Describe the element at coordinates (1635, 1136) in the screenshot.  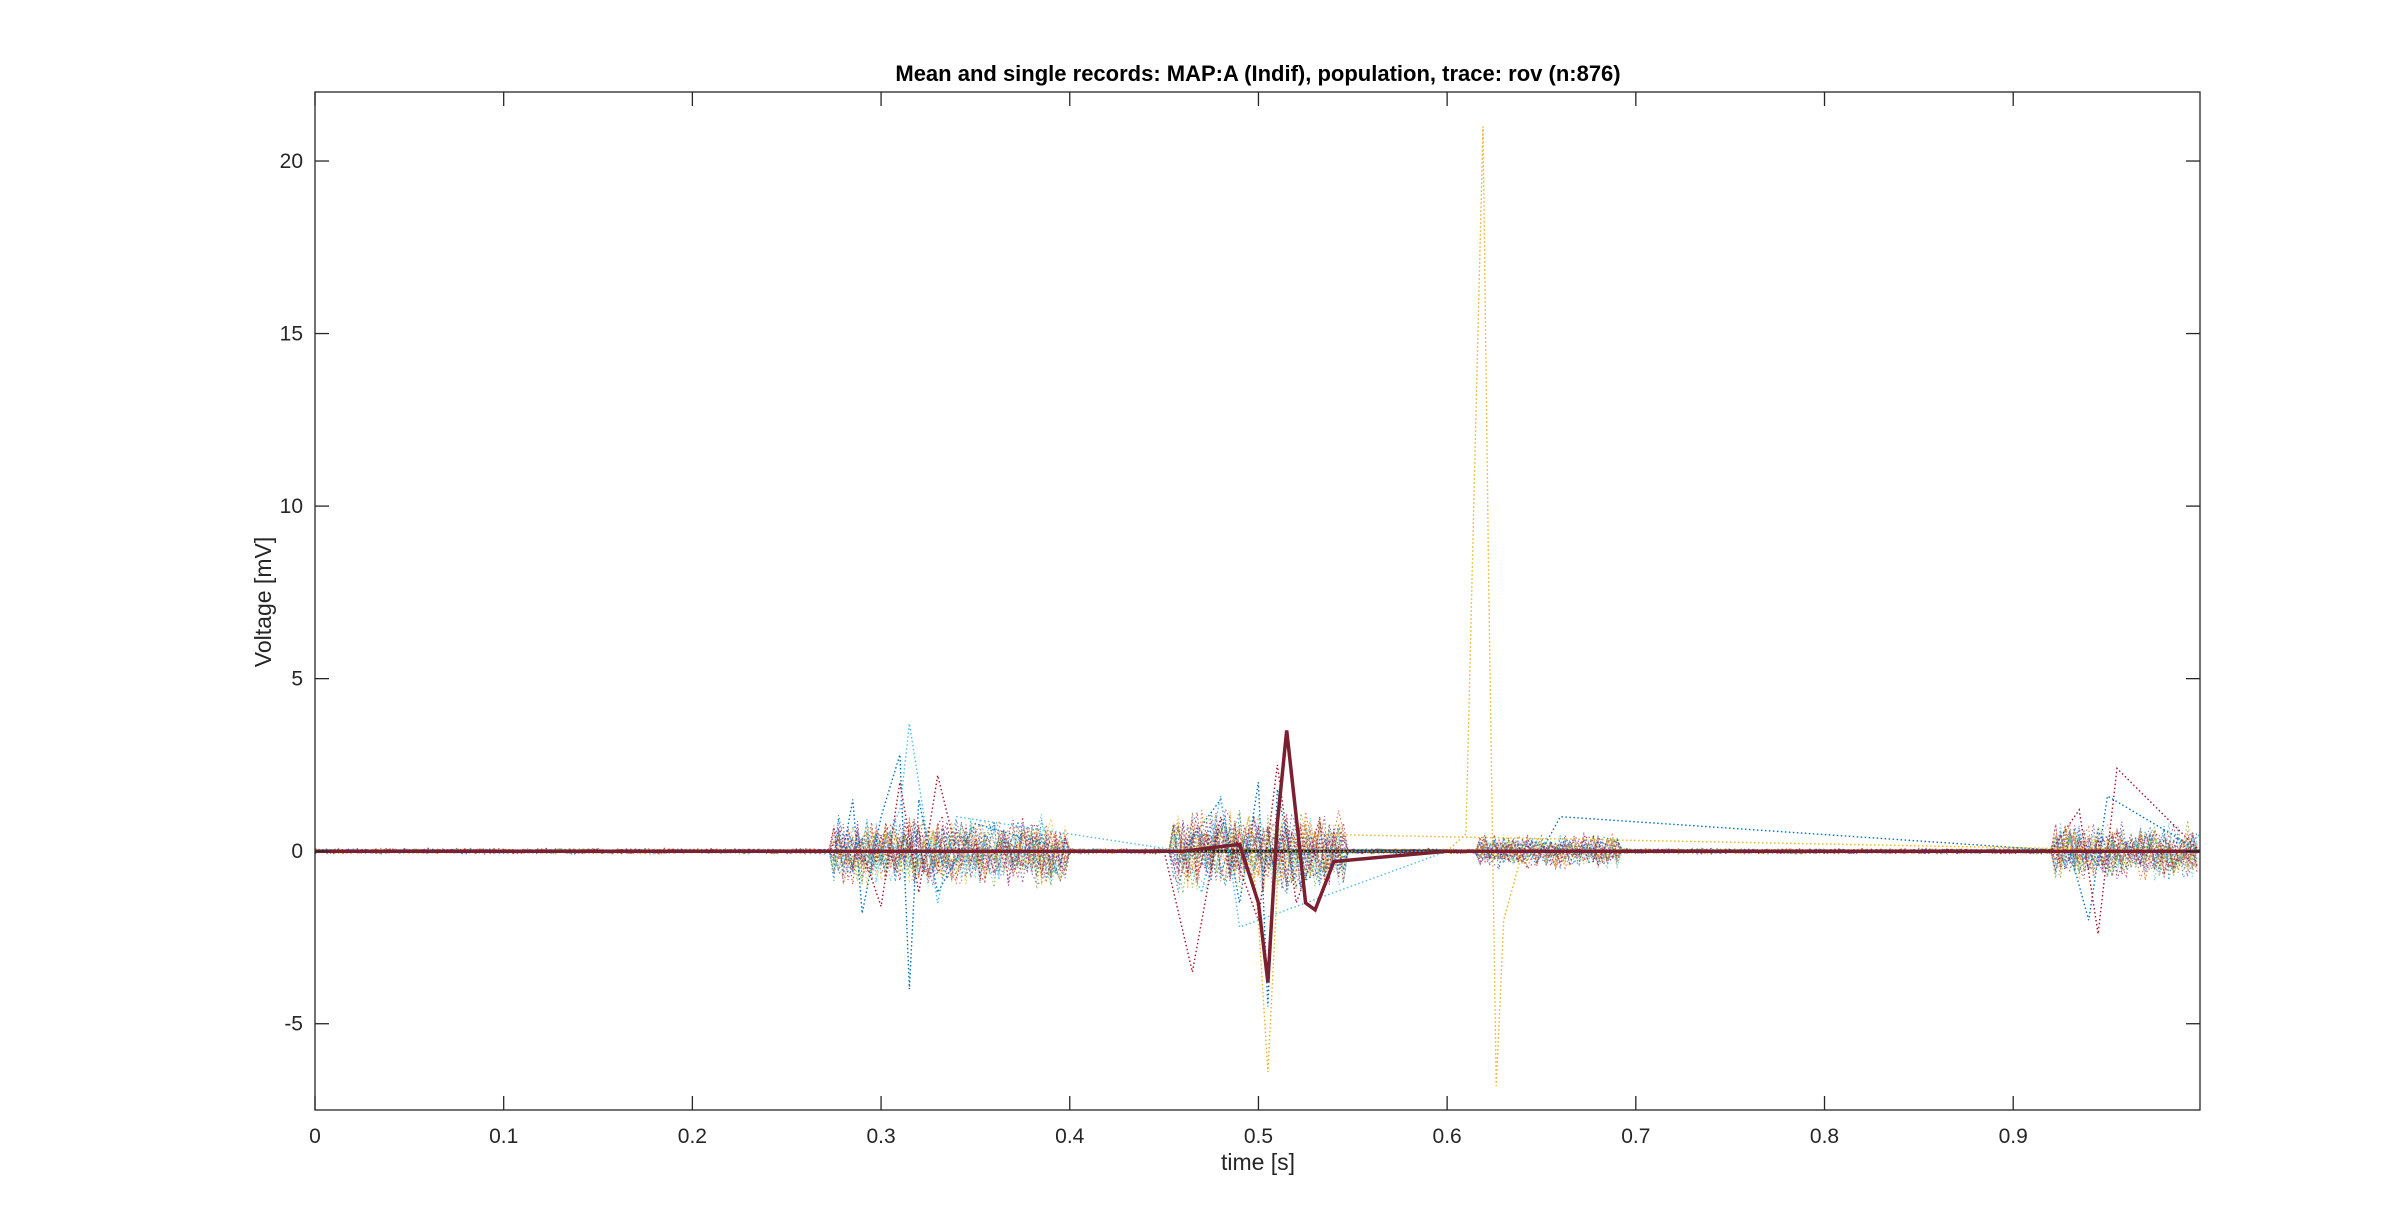
I see `x-tick-label: 0.7` at that location.